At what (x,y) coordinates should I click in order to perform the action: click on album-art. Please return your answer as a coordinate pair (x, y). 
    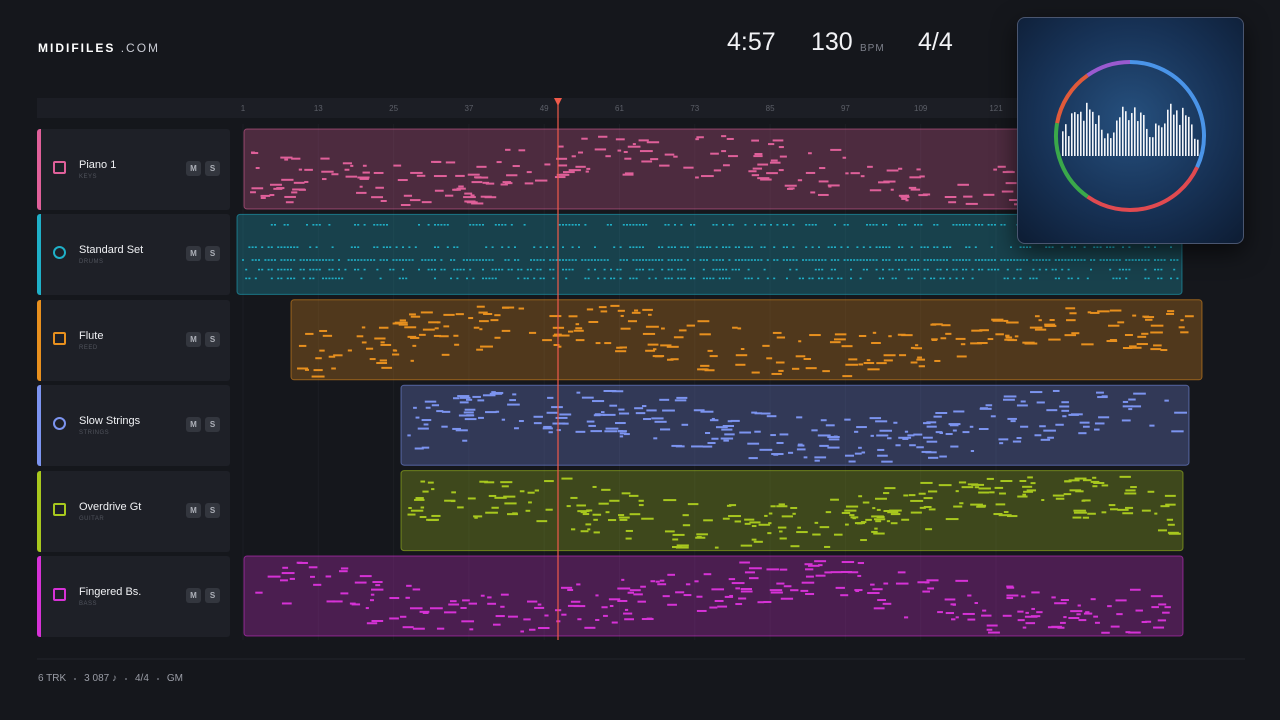
    Looking at the image, I should click on (1130, 130).